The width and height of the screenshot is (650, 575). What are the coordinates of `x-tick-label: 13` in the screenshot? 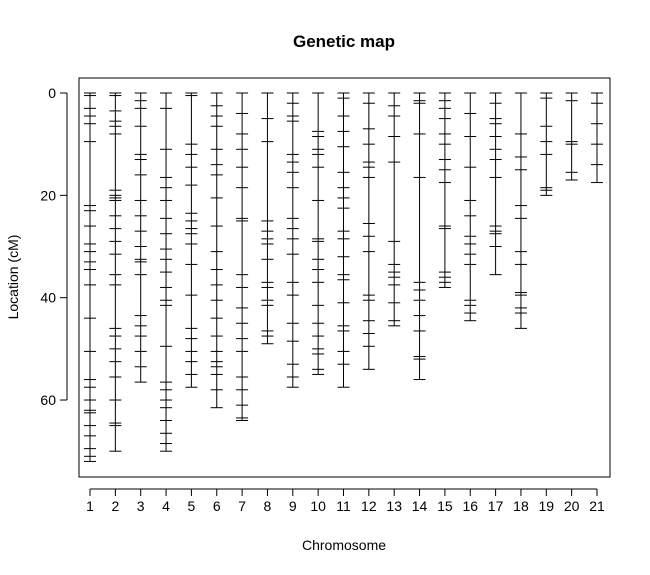 It's located at (394, 506).